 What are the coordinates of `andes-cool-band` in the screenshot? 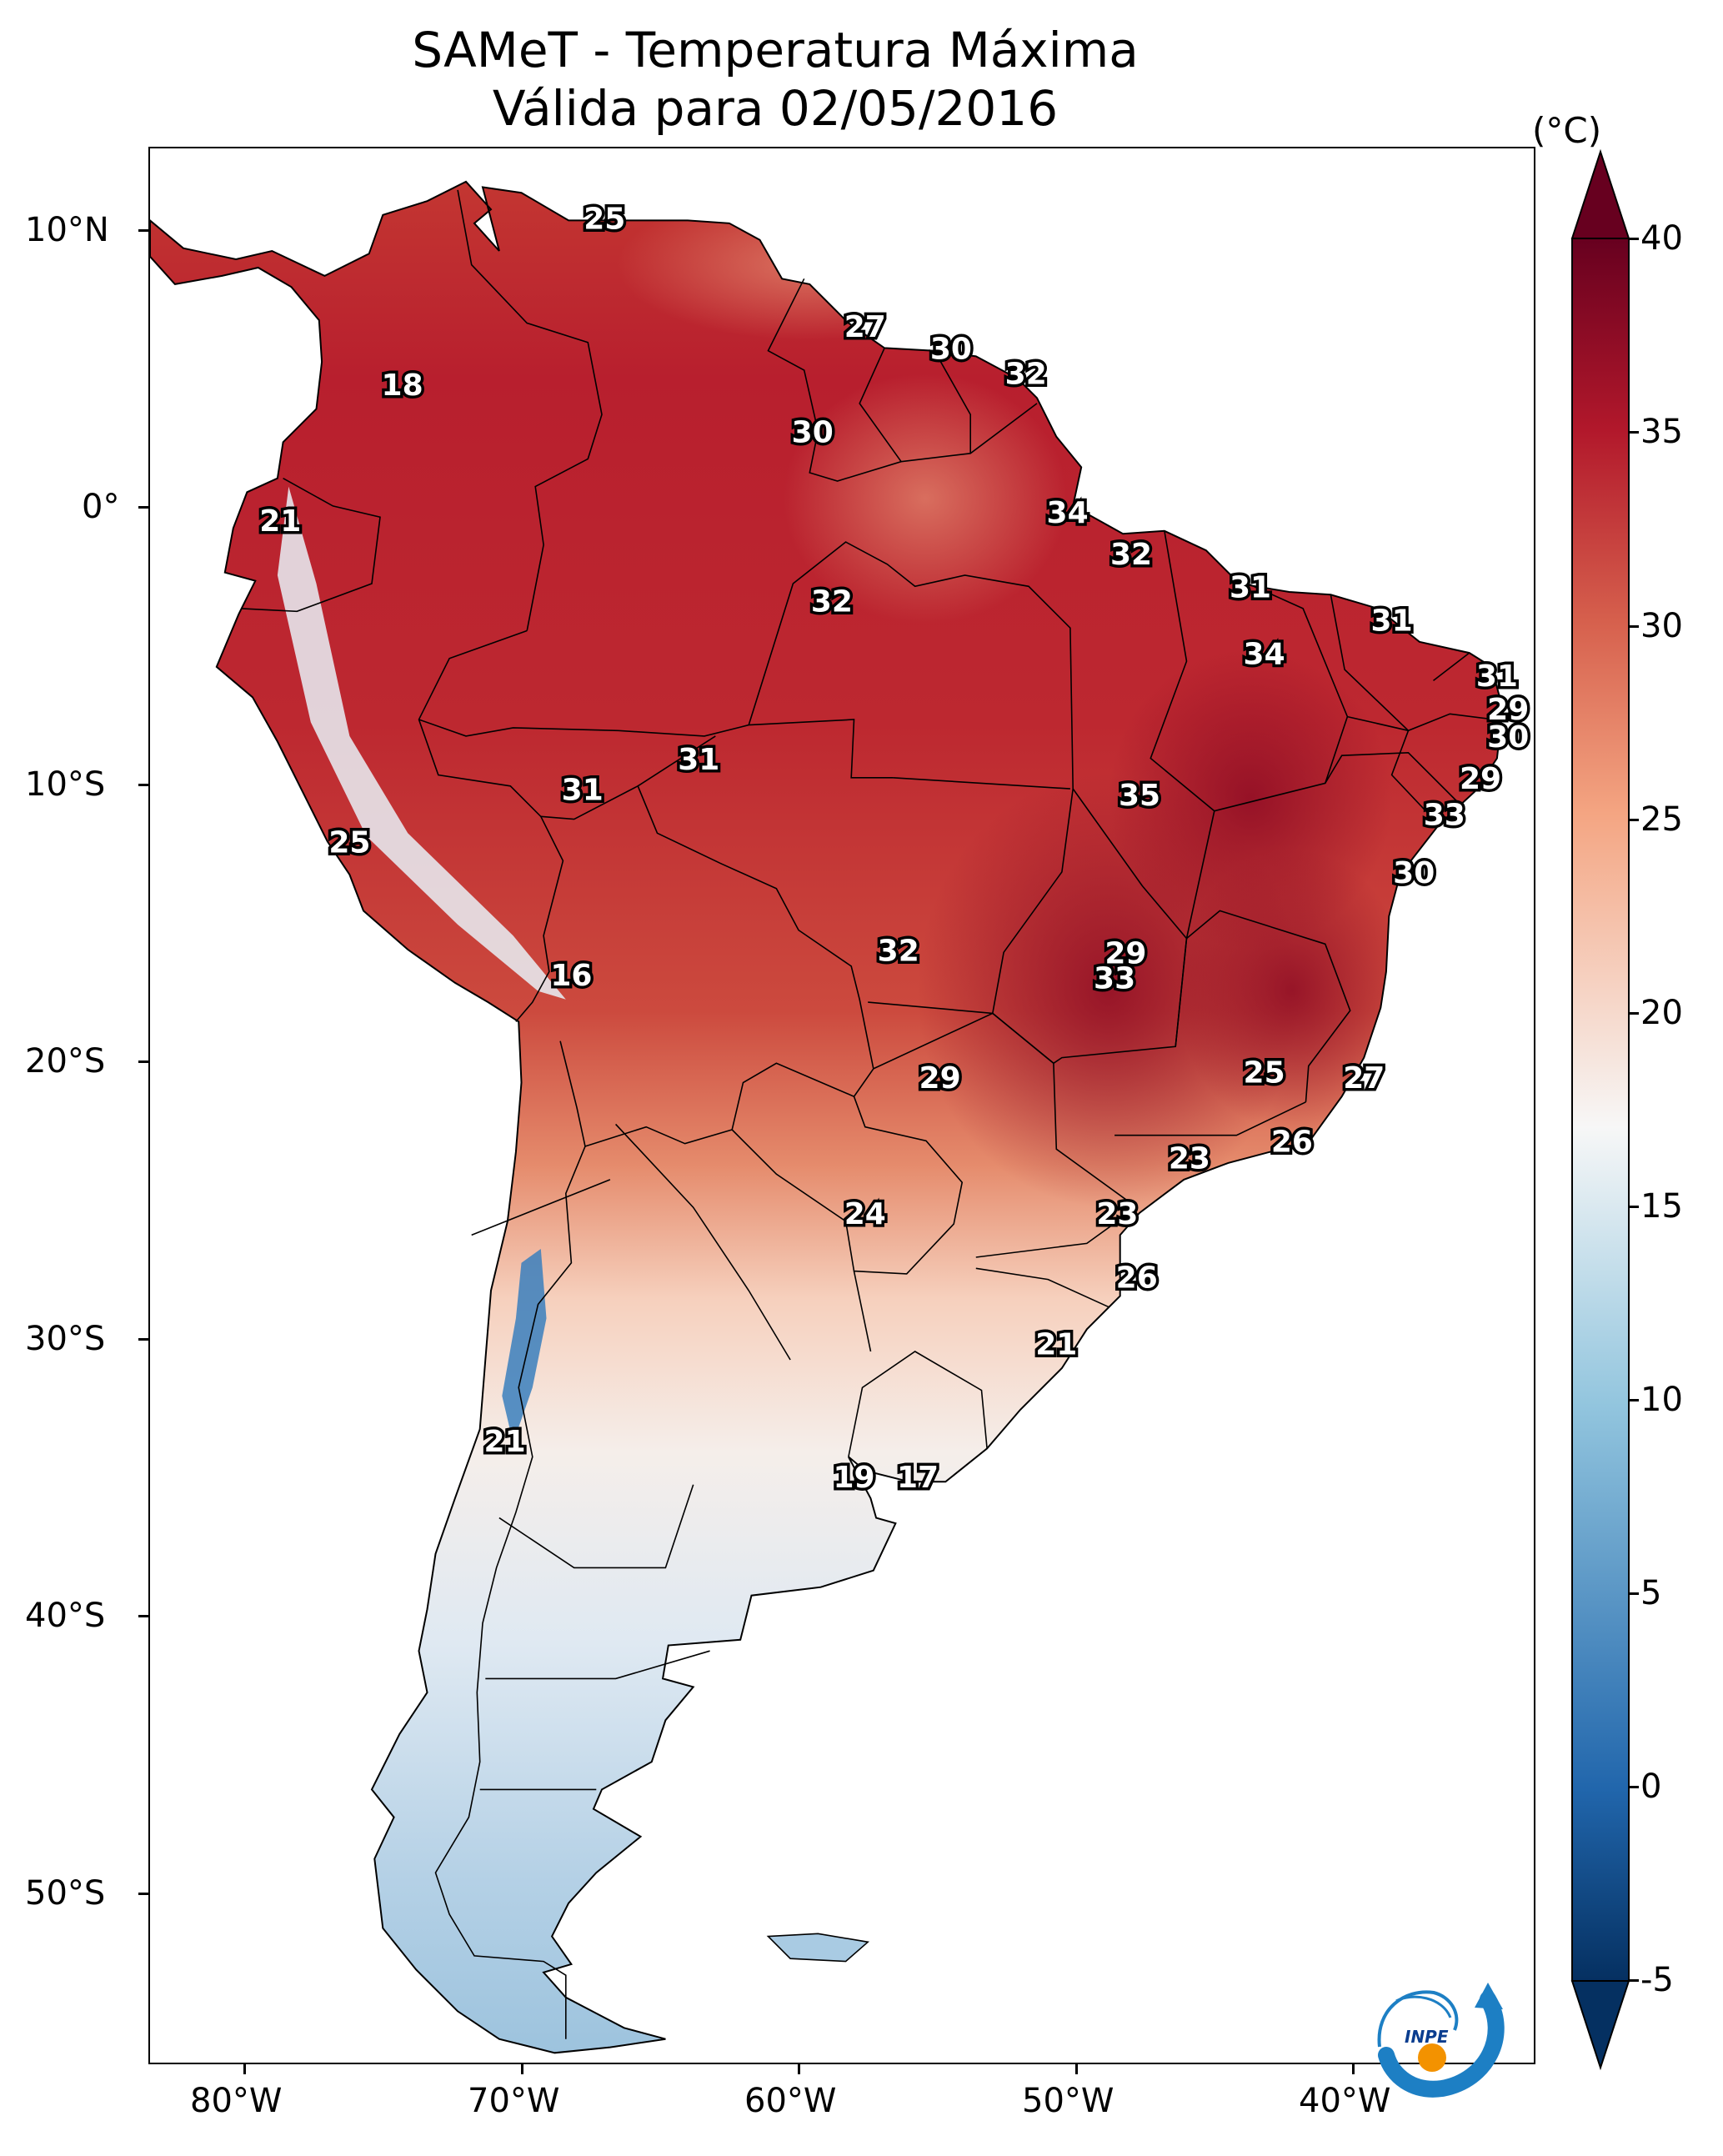 It's located at (422, 743).